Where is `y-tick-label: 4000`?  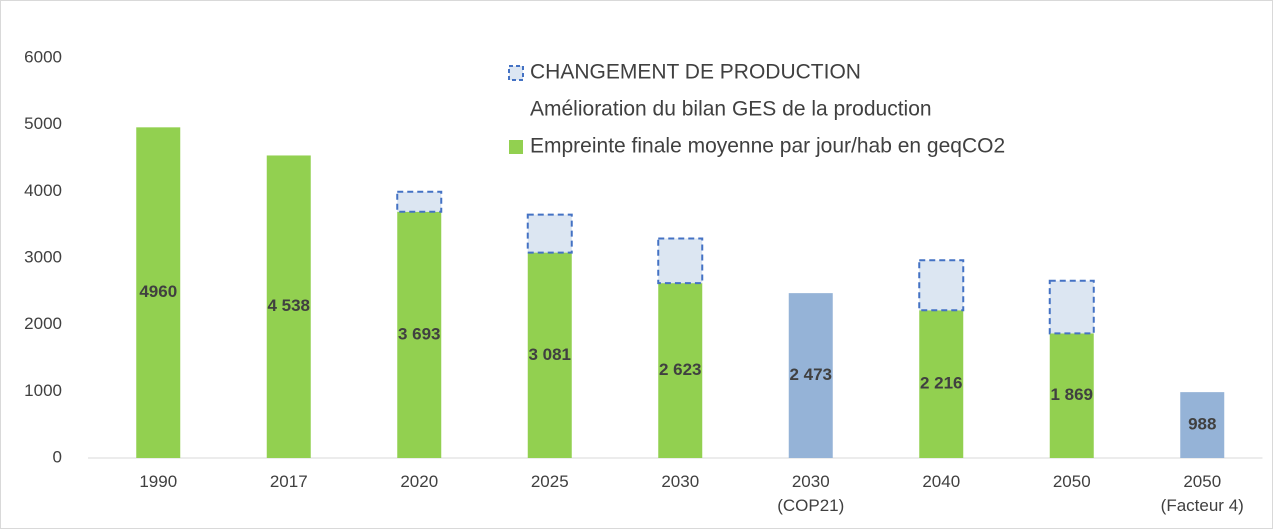 y-tick-label: 4000 is located at coordinates (43, 190).